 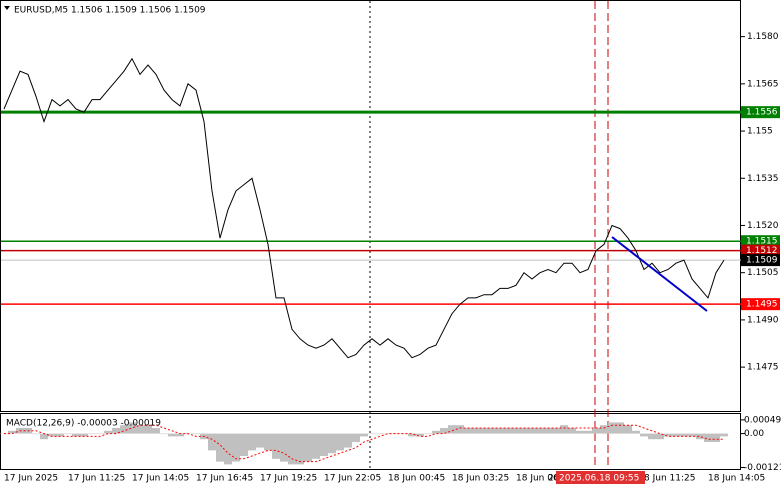 I want to click on macd-panel, so click(x=370, y=441).